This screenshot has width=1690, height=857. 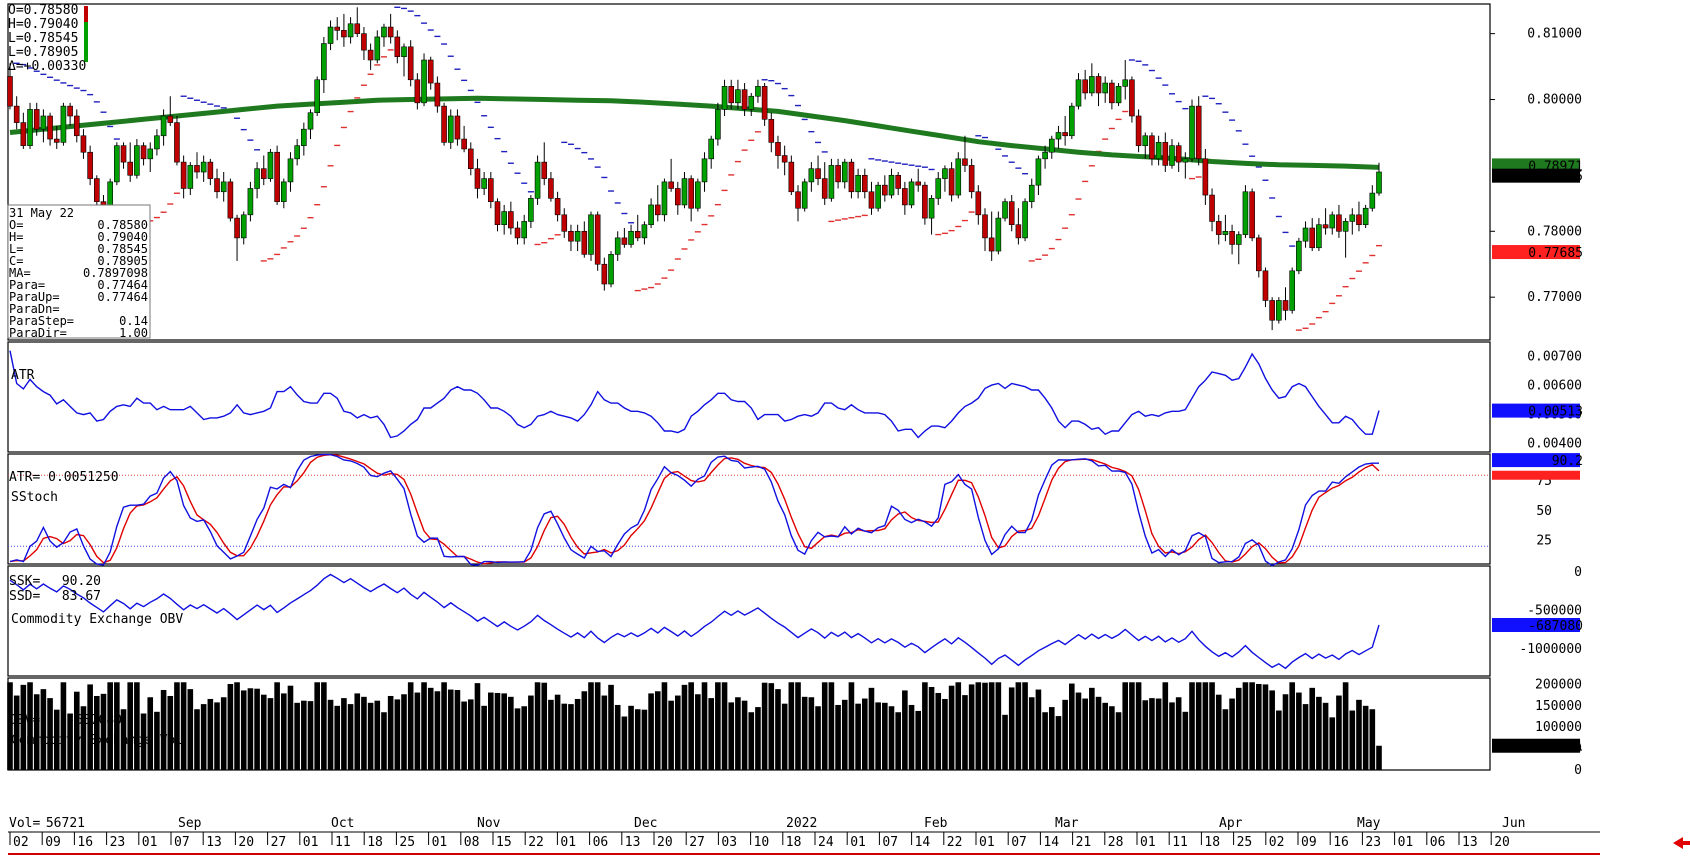 What do you see at coordinates (1536, 745) in the screenshot?
I see `vol-value-tag-bg` at bounding box center [1536, 745].